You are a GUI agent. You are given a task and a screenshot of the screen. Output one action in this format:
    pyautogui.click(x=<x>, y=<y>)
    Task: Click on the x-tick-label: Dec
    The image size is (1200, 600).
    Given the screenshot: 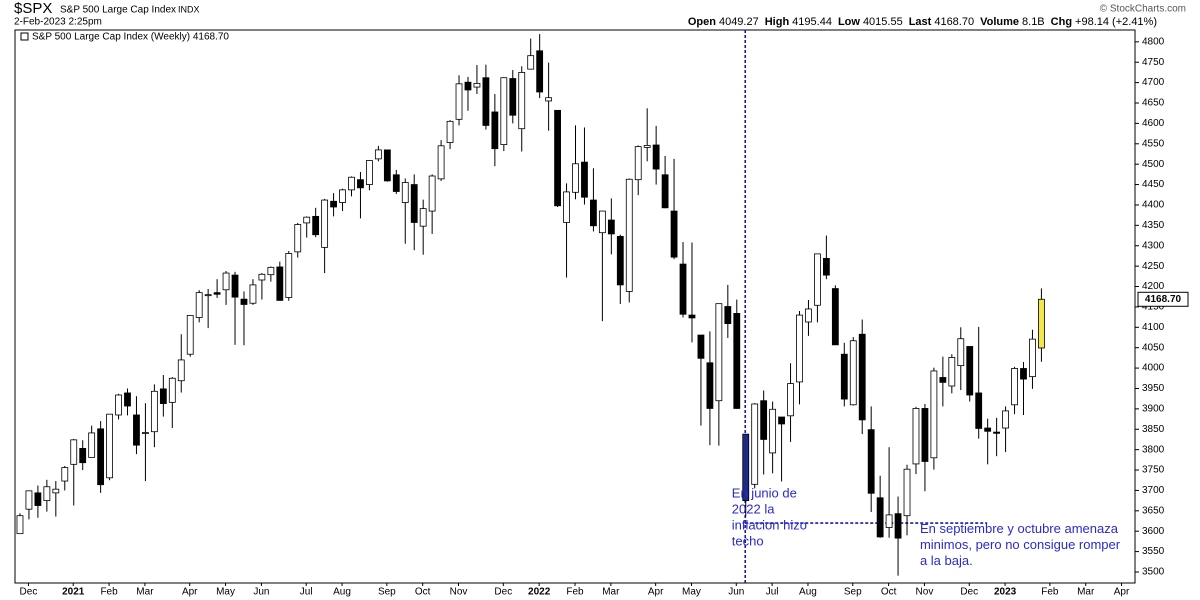 What is the action you would take?
    pyautogui.click(x=969, y=592)
    